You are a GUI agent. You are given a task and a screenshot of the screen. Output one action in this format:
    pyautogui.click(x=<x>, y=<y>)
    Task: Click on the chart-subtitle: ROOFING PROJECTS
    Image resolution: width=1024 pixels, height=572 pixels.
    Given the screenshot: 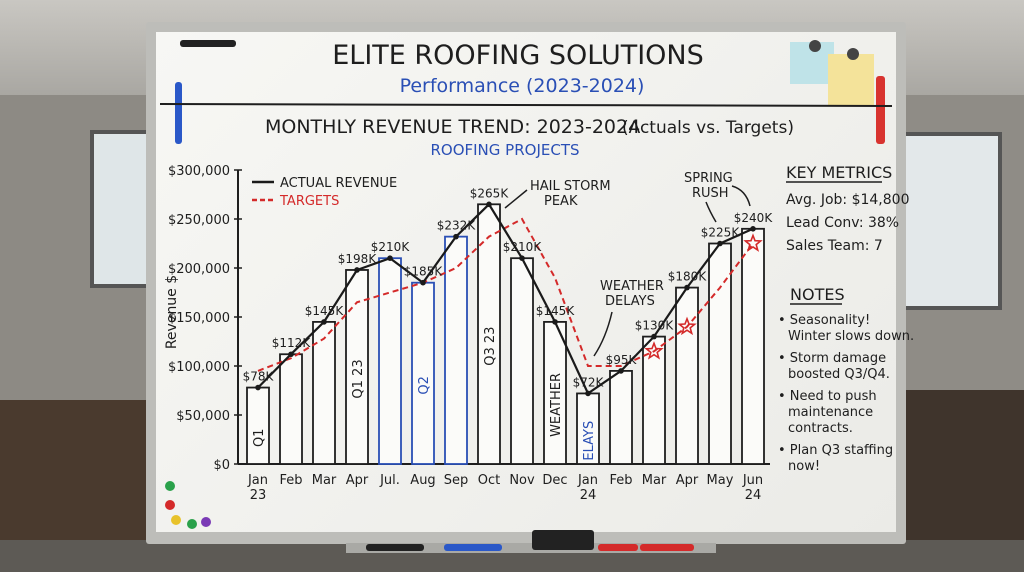 What is the action you would take?
    pyautogui.click(x=504, y=150)
    